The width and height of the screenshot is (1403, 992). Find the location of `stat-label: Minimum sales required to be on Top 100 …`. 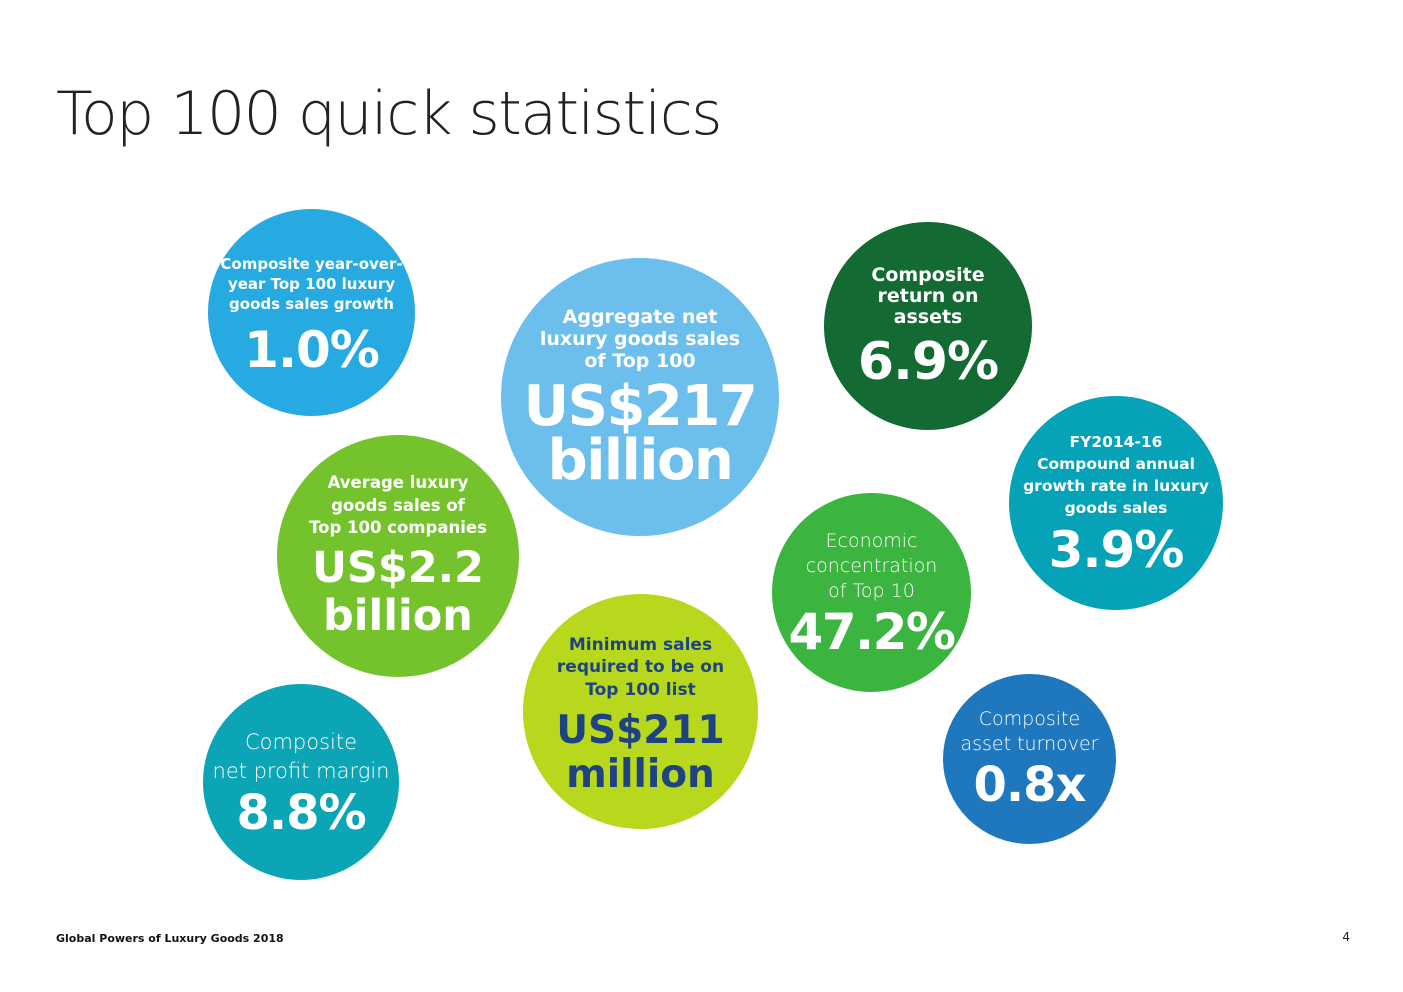

stat-label: Minimum sales required to be on Top 100 … is located at coordinates (640, 667).